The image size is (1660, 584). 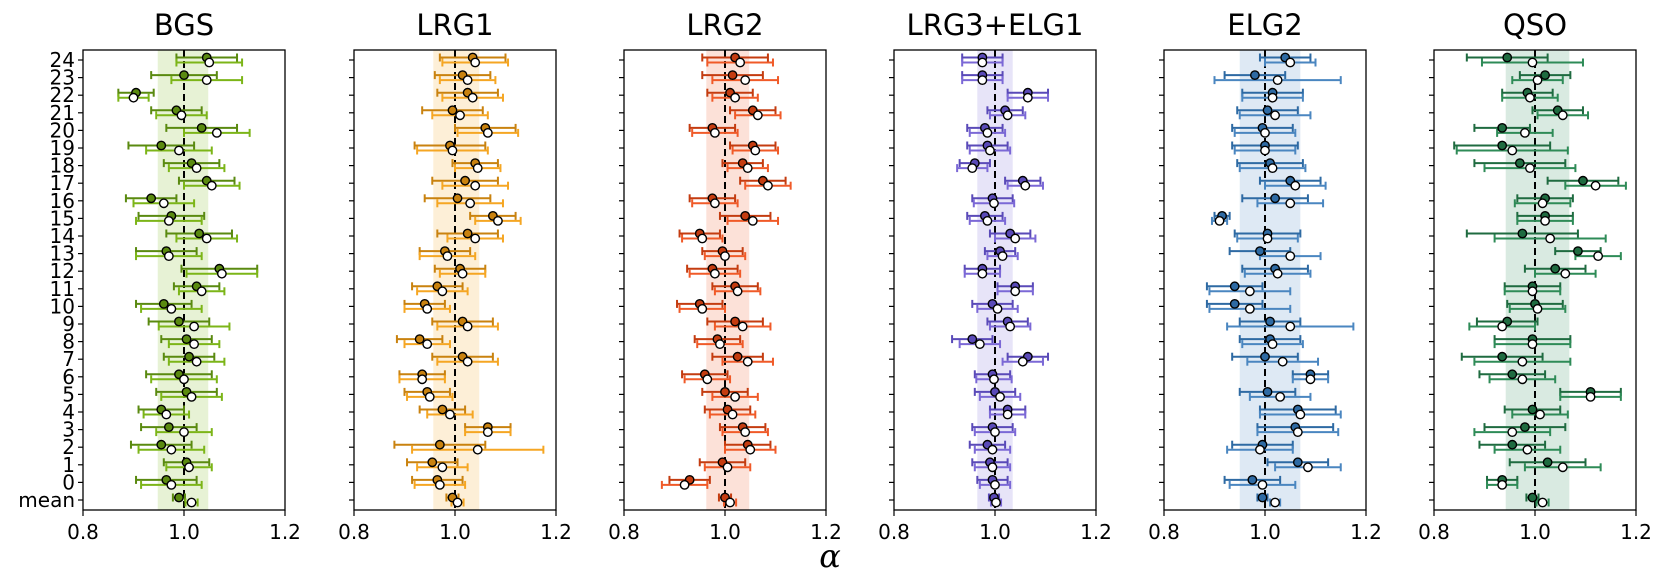 What do you see at coordinates (62, 201) in the screenshot?
I see `y-tick-label: 16` at bounding box center [62, 201].